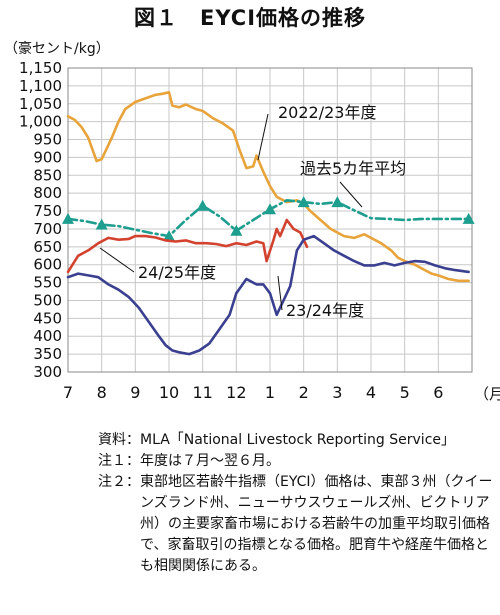 This screenshot has width=500, height=615. Describe the element at coordinates (337, 392) in the screenshot. I see `x-tick-label: 3` at that location.